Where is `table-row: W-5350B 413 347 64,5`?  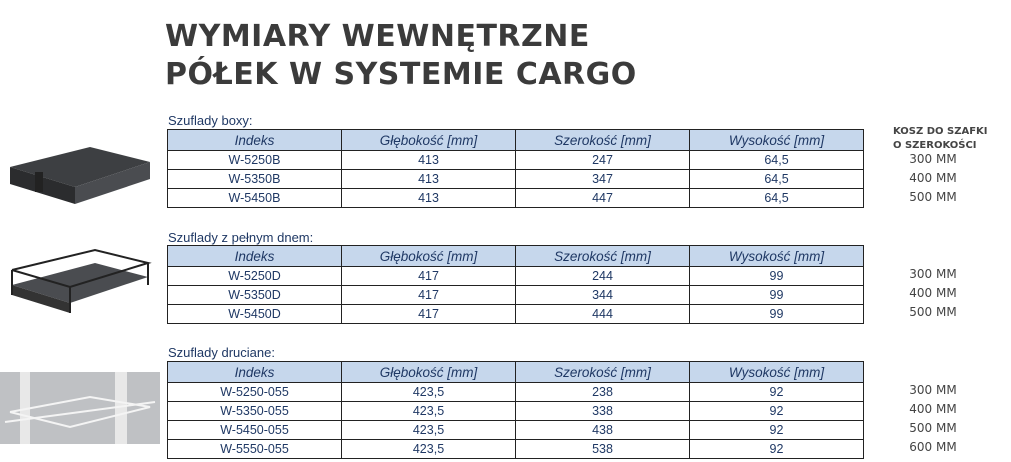 table-row: W-5350B 413 347 64,5 is located at coordinates (515, 179).